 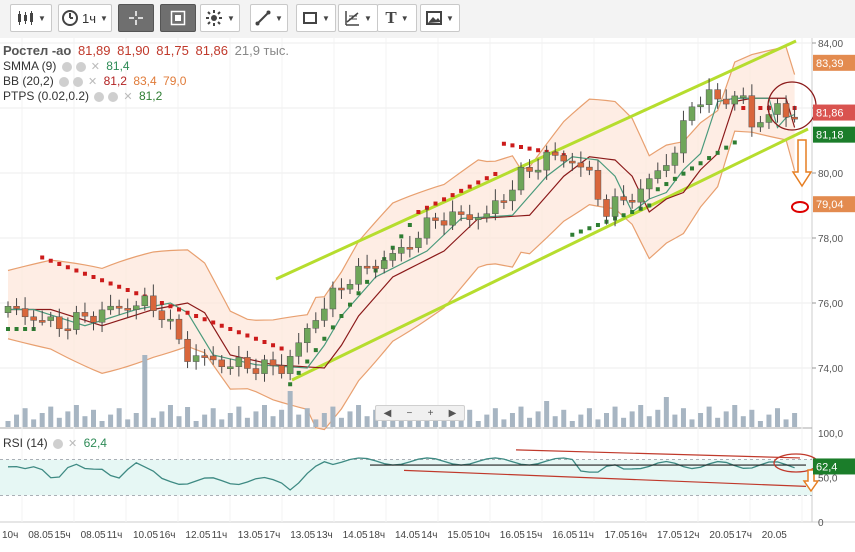 I want to click on shapes-button: ▼, so click(x=316, y=18).